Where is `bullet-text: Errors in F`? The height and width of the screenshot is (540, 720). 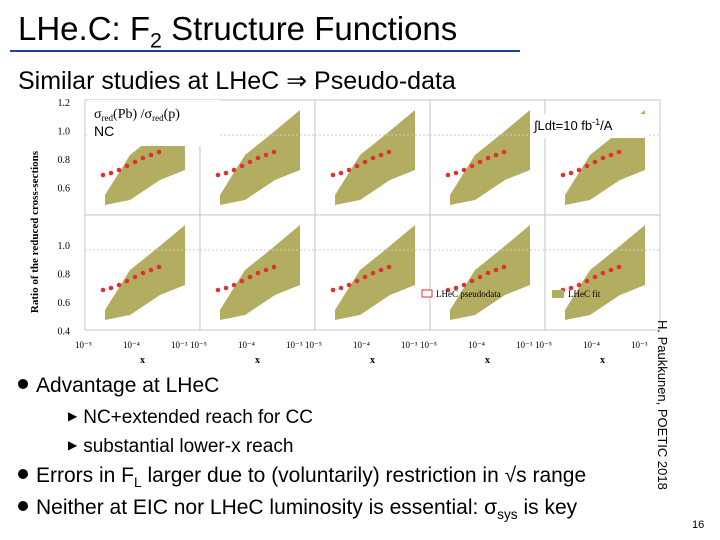
bullet-text: Errors in F is located at coordinates (85, 475).